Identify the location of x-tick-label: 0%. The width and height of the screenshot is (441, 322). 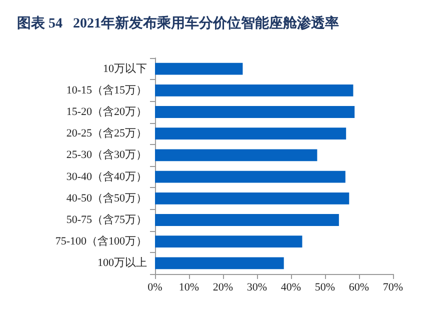
(155, 288).